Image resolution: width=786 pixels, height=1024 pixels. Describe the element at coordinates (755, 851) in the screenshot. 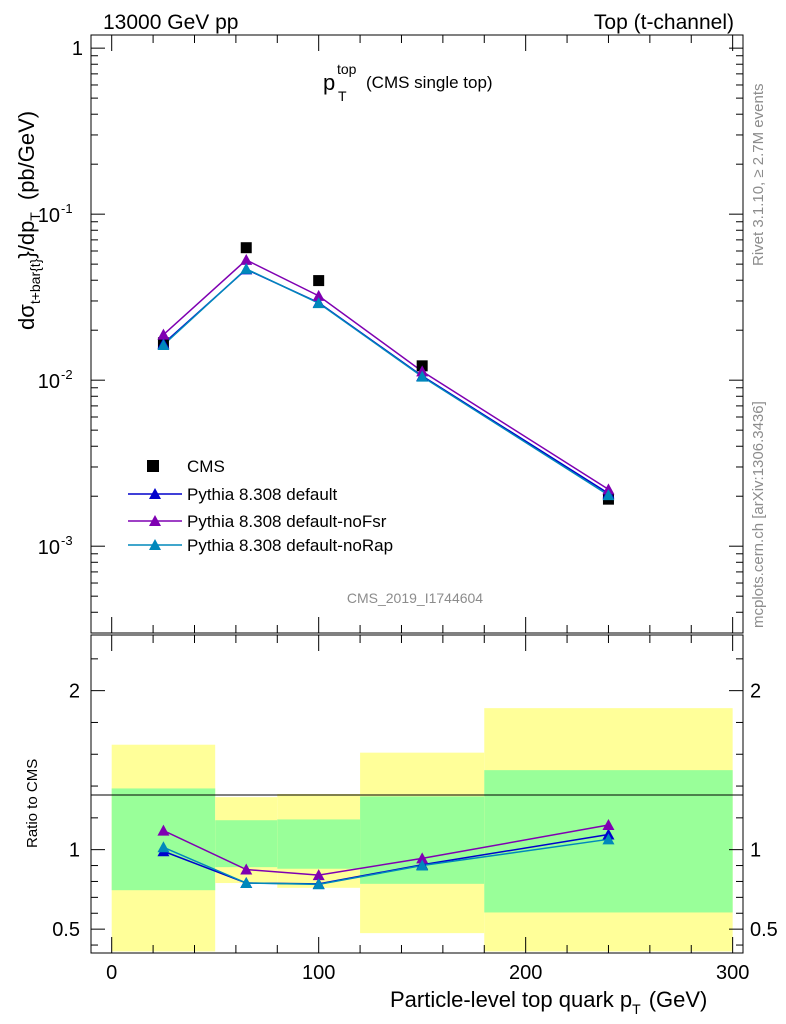

I see `ratio-y-tick-label-right: 1` at that location.